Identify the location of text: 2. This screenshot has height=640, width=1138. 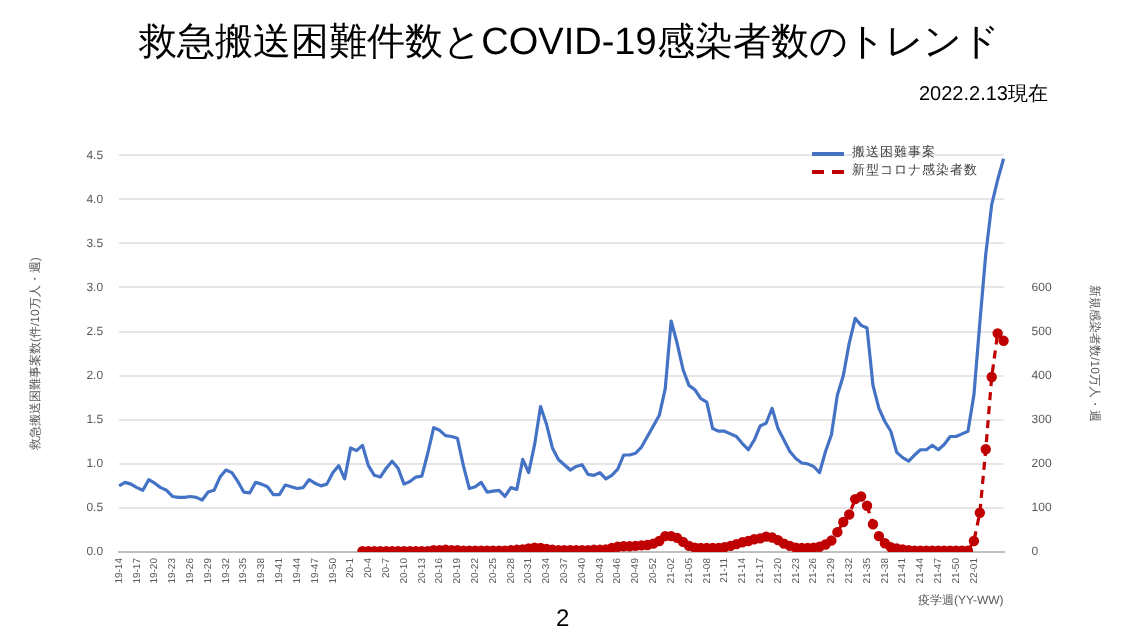
(563, 618).